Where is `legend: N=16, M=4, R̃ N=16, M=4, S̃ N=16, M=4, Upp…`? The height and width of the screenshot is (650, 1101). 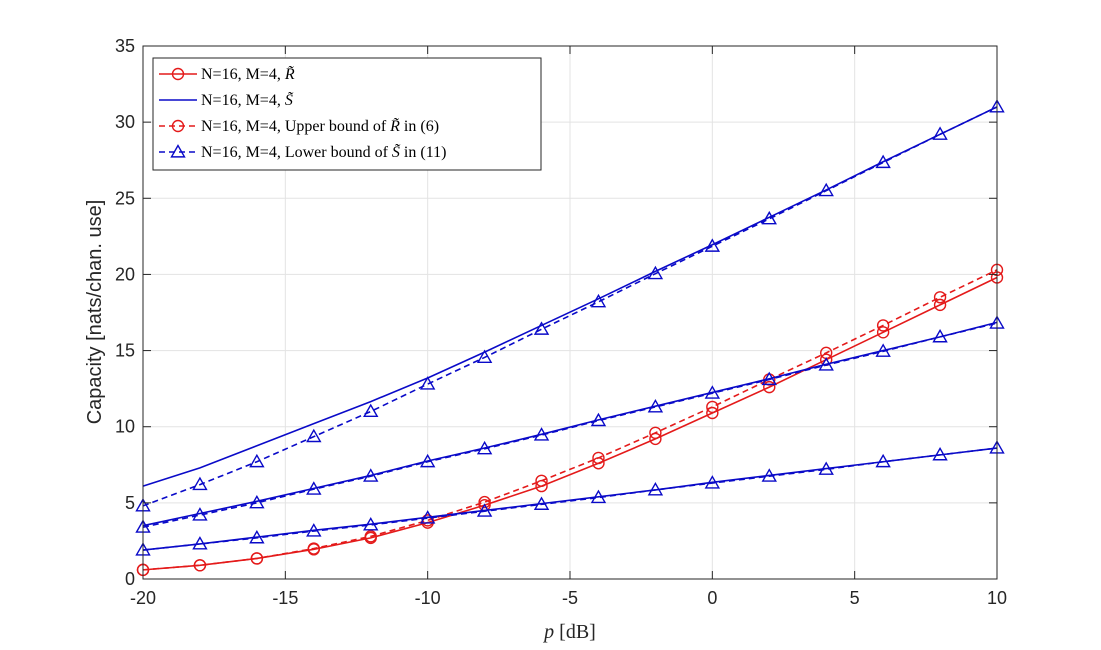
legend: N=16, M=4, R̃ N=16, M=4, S̃ N=16, M=4, Upp… is located at coordinates (347, 114).